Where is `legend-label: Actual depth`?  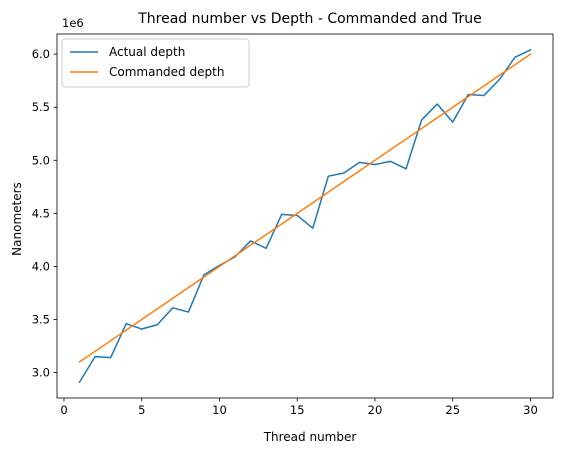
legend-label: Actual depth is located at coordinates (147, 52).